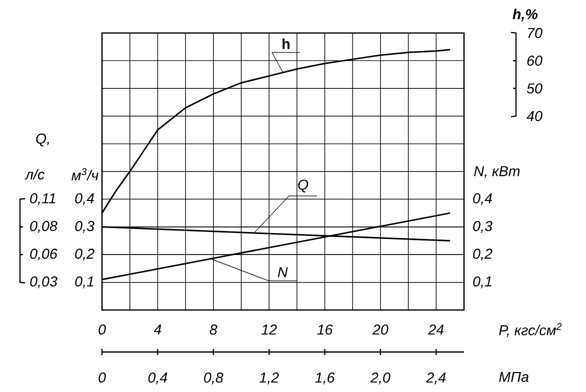 This screenshot has width=586, height=392. Describe the element at coordinates (283, 272) in the screenshot. I see `series-label: N` at that location.